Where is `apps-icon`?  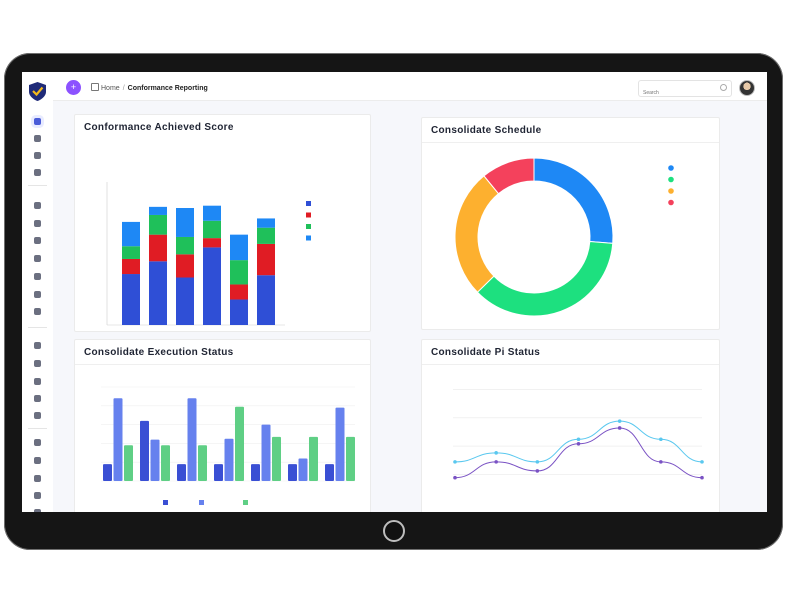
apps-icon is located at coordinates (37, 172).